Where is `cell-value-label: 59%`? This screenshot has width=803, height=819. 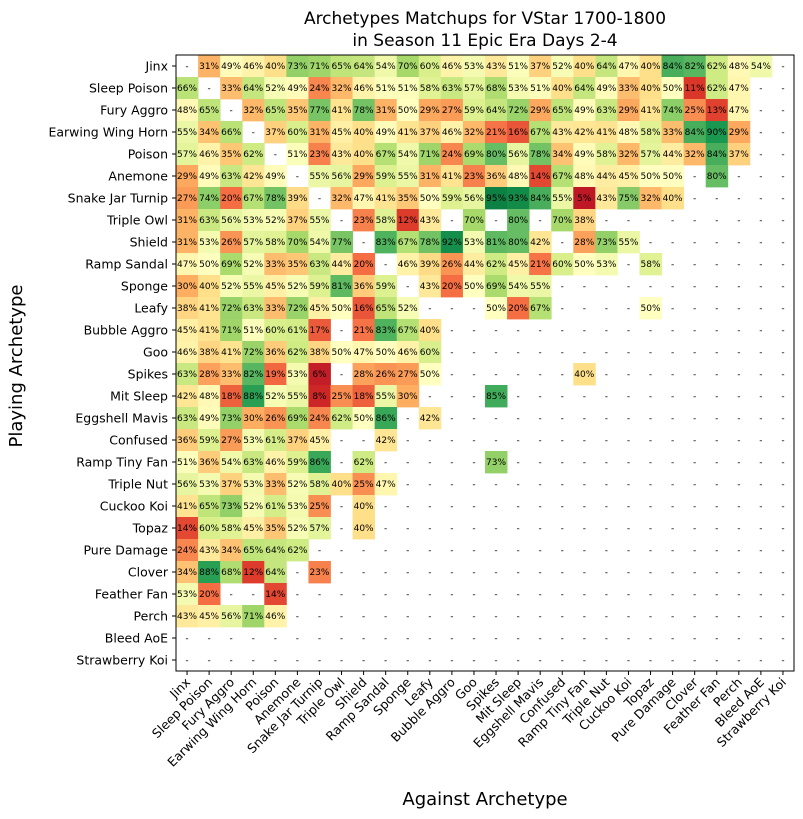 cell-value-label: 59% is located at coordinates (209, 441).